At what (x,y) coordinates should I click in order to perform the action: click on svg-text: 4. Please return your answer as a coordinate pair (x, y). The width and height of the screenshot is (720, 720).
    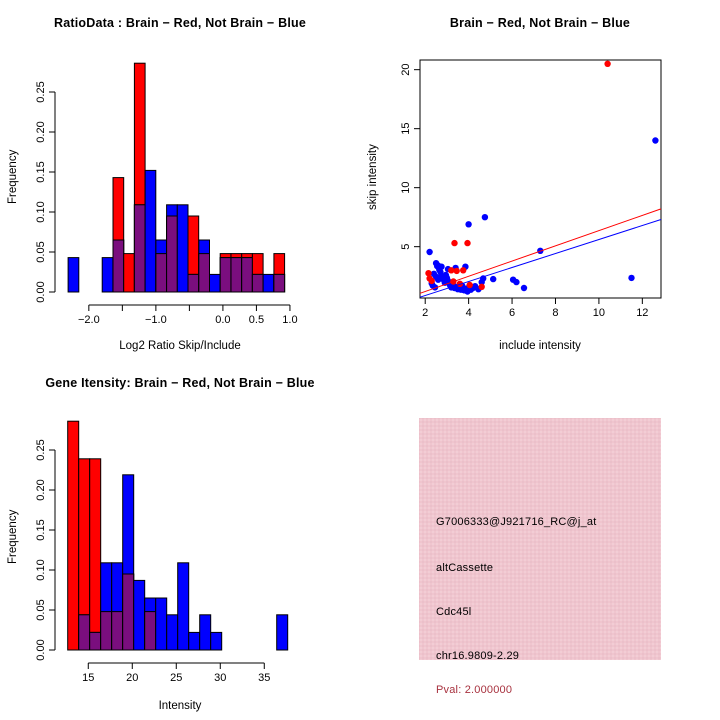
    Looking at the image, I should click on (469, 313).